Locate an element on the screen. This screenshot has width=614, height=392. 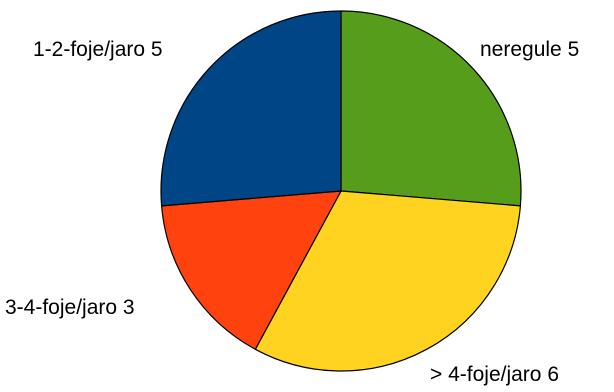
slice-label-neregule: neregule 5 is located at coordinates (529, 49).